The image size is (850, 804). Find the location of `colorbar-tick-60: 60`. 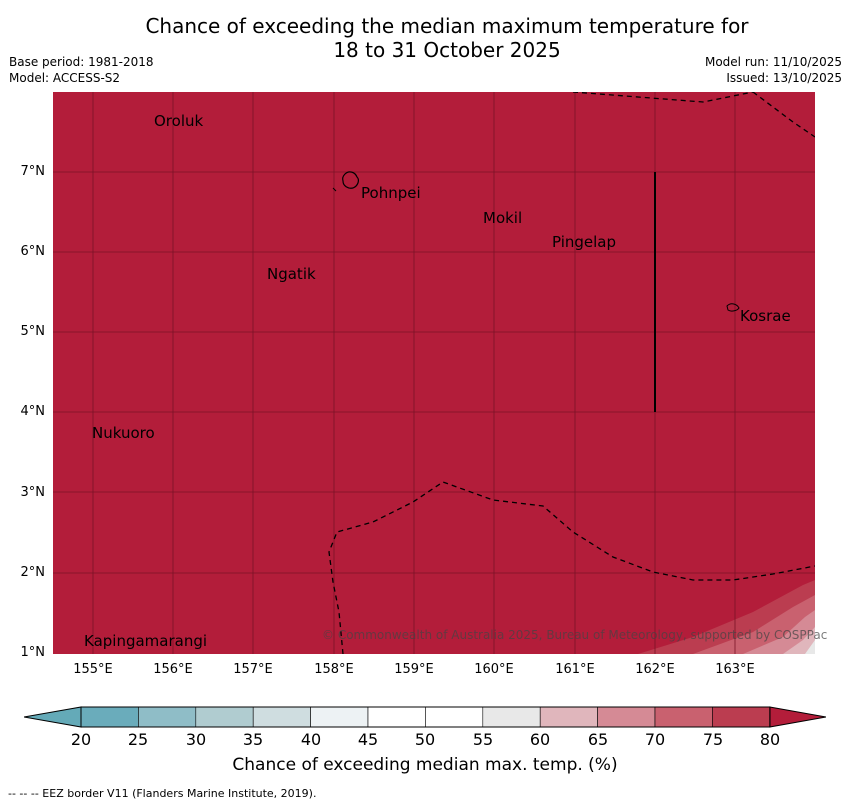

colorbar-tick-60: 60 is located at coordinates (540, 739).